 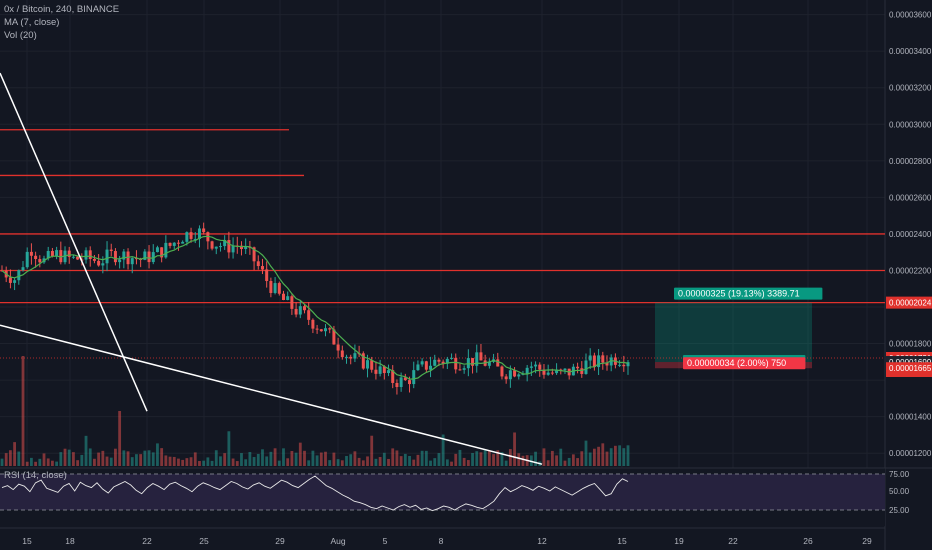 I want to click on price-tick-9: 0.00001800, so click(x=910, y=344).